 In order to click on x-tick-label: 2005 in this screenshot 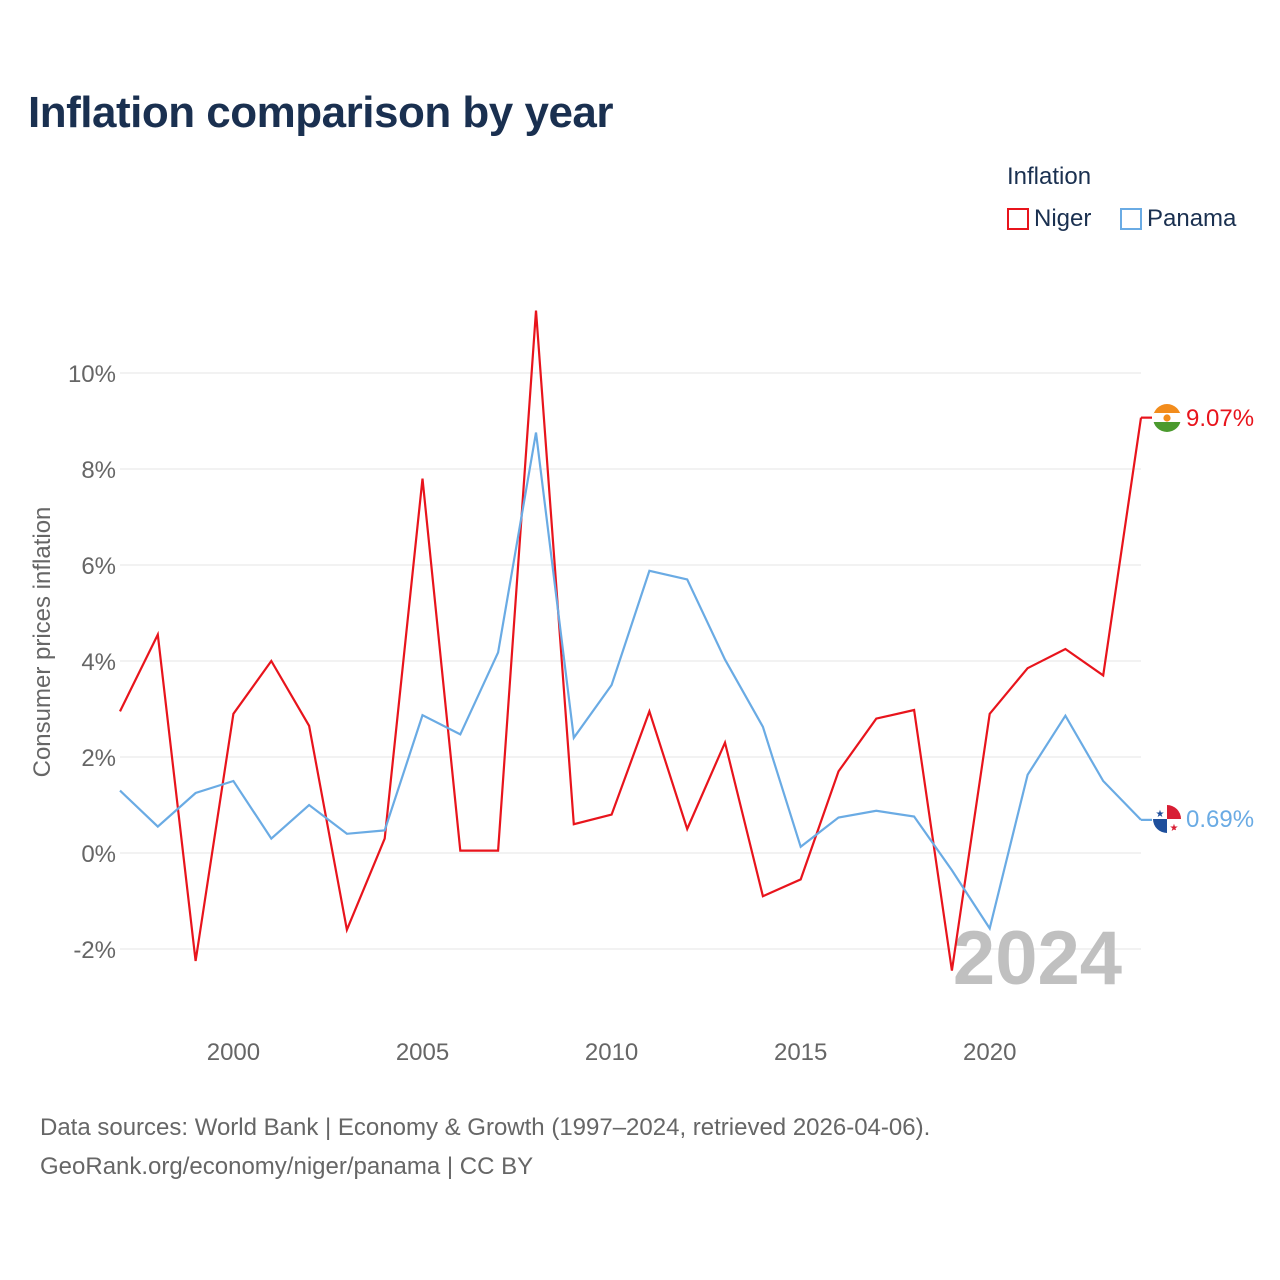, I will do `click(422, 1052)`.